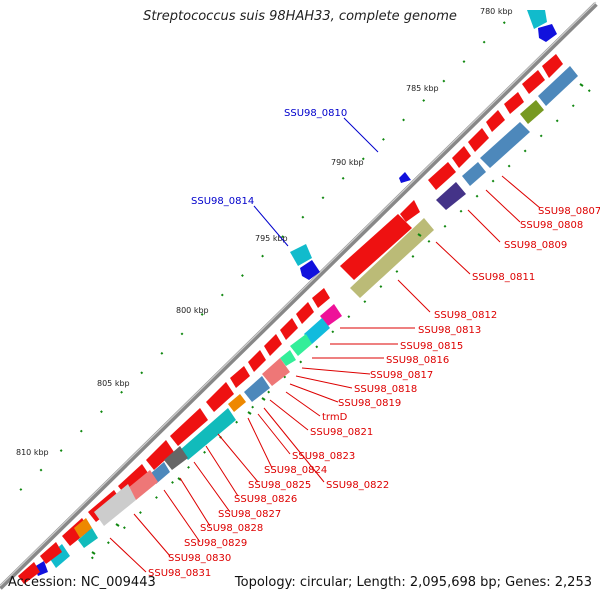  Describe the element at coordinates (551, 225) in the screenshot. I see `gene-label: SSU98_0808` at that location.